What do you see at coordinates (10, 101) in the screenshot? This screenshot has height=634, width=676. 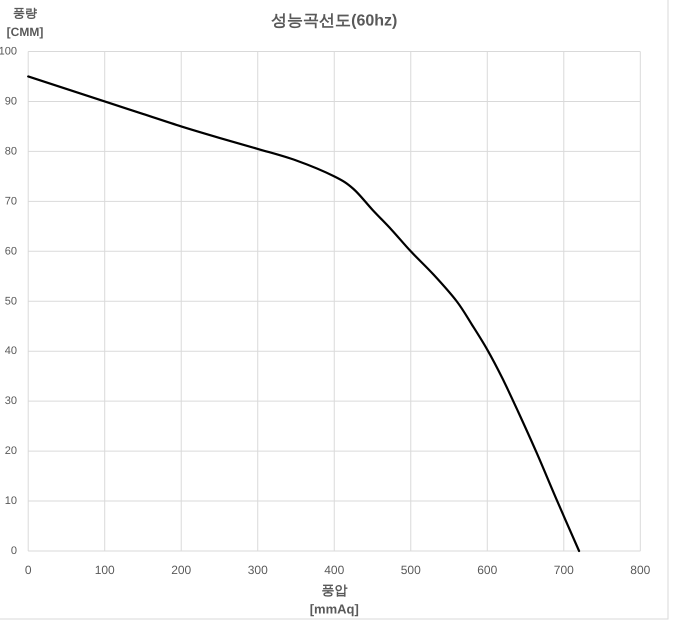 I see `y-tick-label: 90` at bounding box center [10, 101].